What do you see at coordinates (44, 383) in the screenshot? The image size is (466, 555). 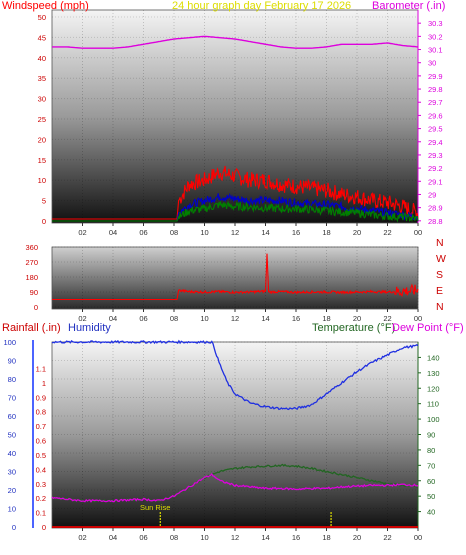 I see `rainfall-tick-label: 1` at bounding box center [44, 383].